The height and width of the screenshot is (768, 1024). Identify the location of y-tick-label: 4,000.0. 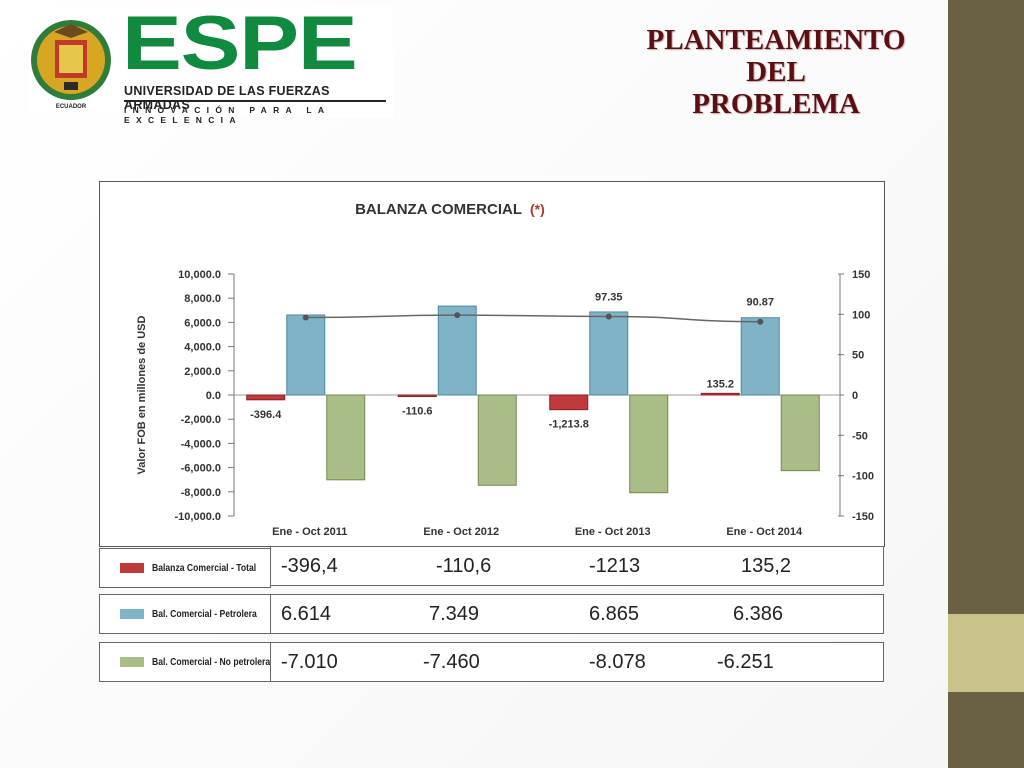
(202, 348).